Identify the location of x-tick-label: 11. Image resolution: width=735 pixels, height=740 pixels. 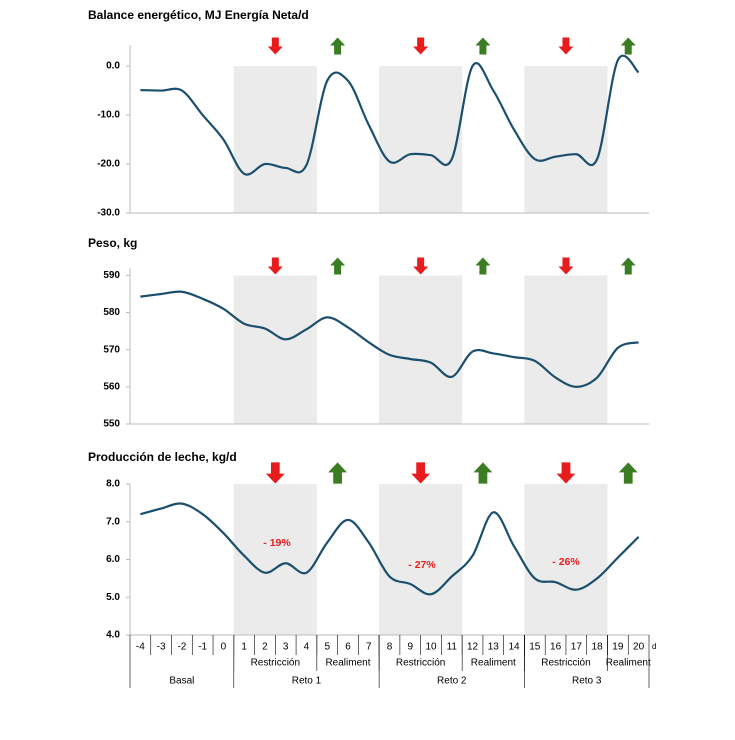
(452, 647).